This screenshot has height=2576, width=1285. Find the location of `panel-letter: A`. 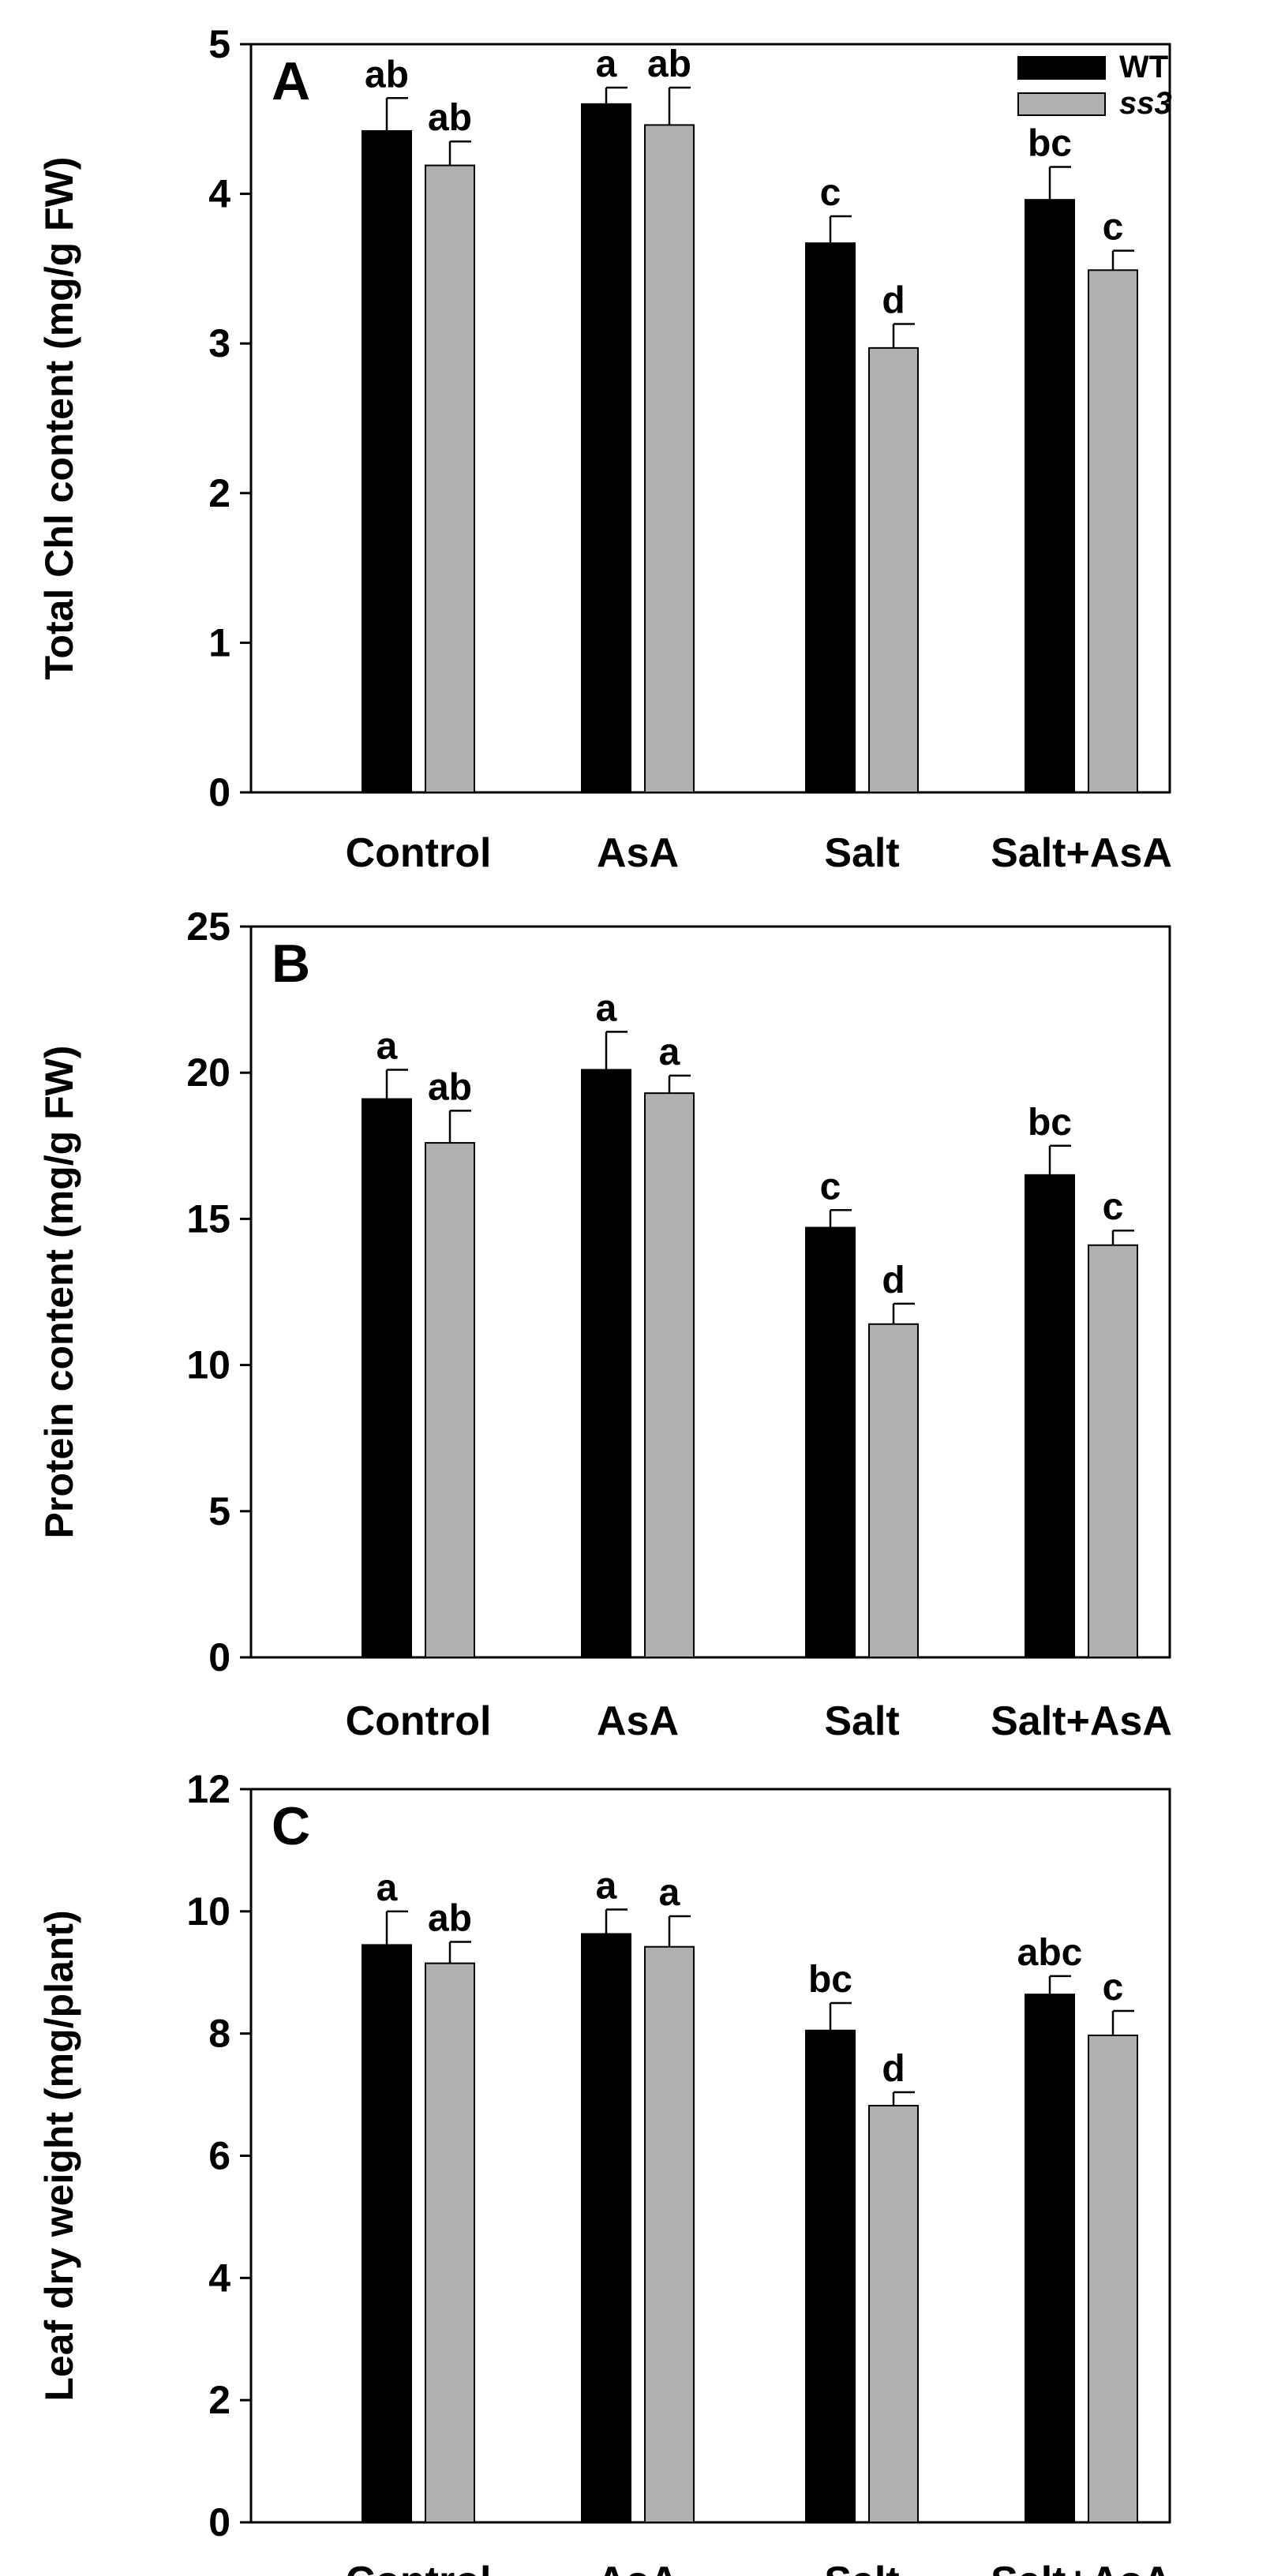

panel-letter: A is located at coordinates (291, 81).